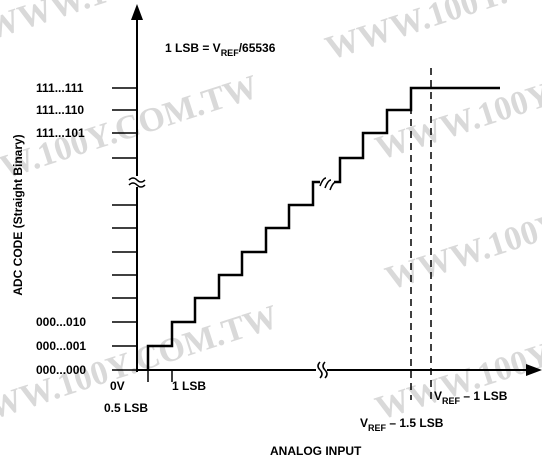 Image resolution: width=542 pixels, height=461 pixels. Describe the element at coordinates (193, 48) in the screenshot. I see `lsb-note-prefix: 1 LSB = V` at that location.